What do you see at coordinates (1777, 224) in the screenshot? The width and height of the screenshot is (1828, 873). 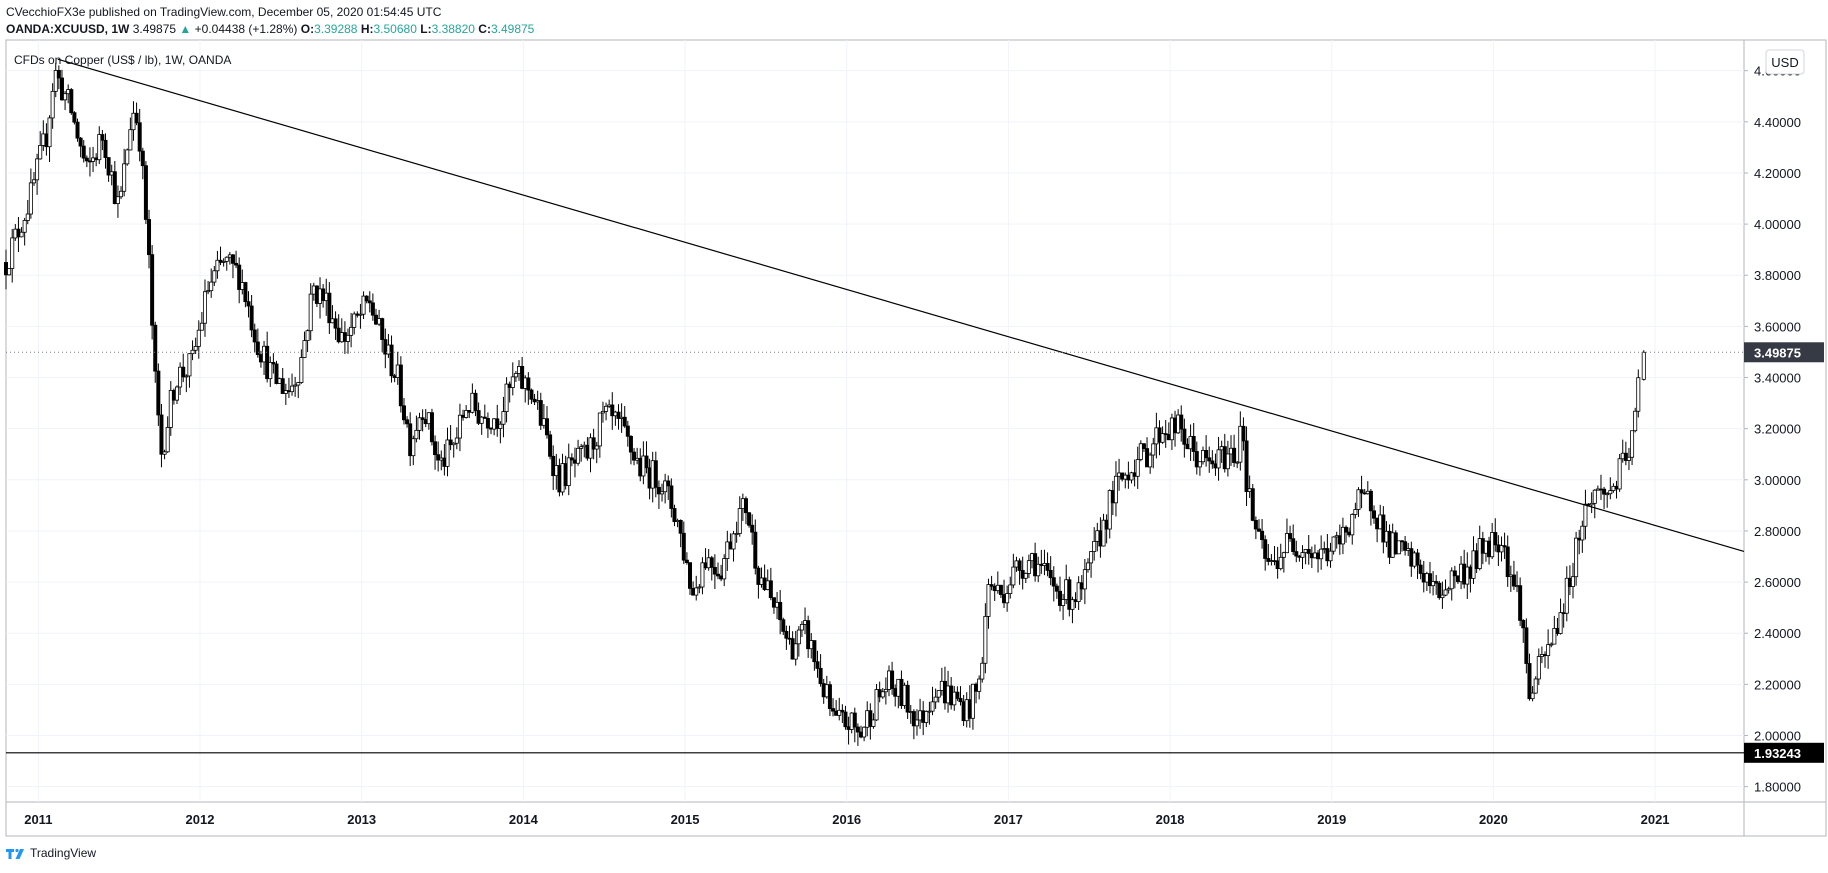 I see `y-tick-label: 4.00000` at bounding box center [1777, 224].